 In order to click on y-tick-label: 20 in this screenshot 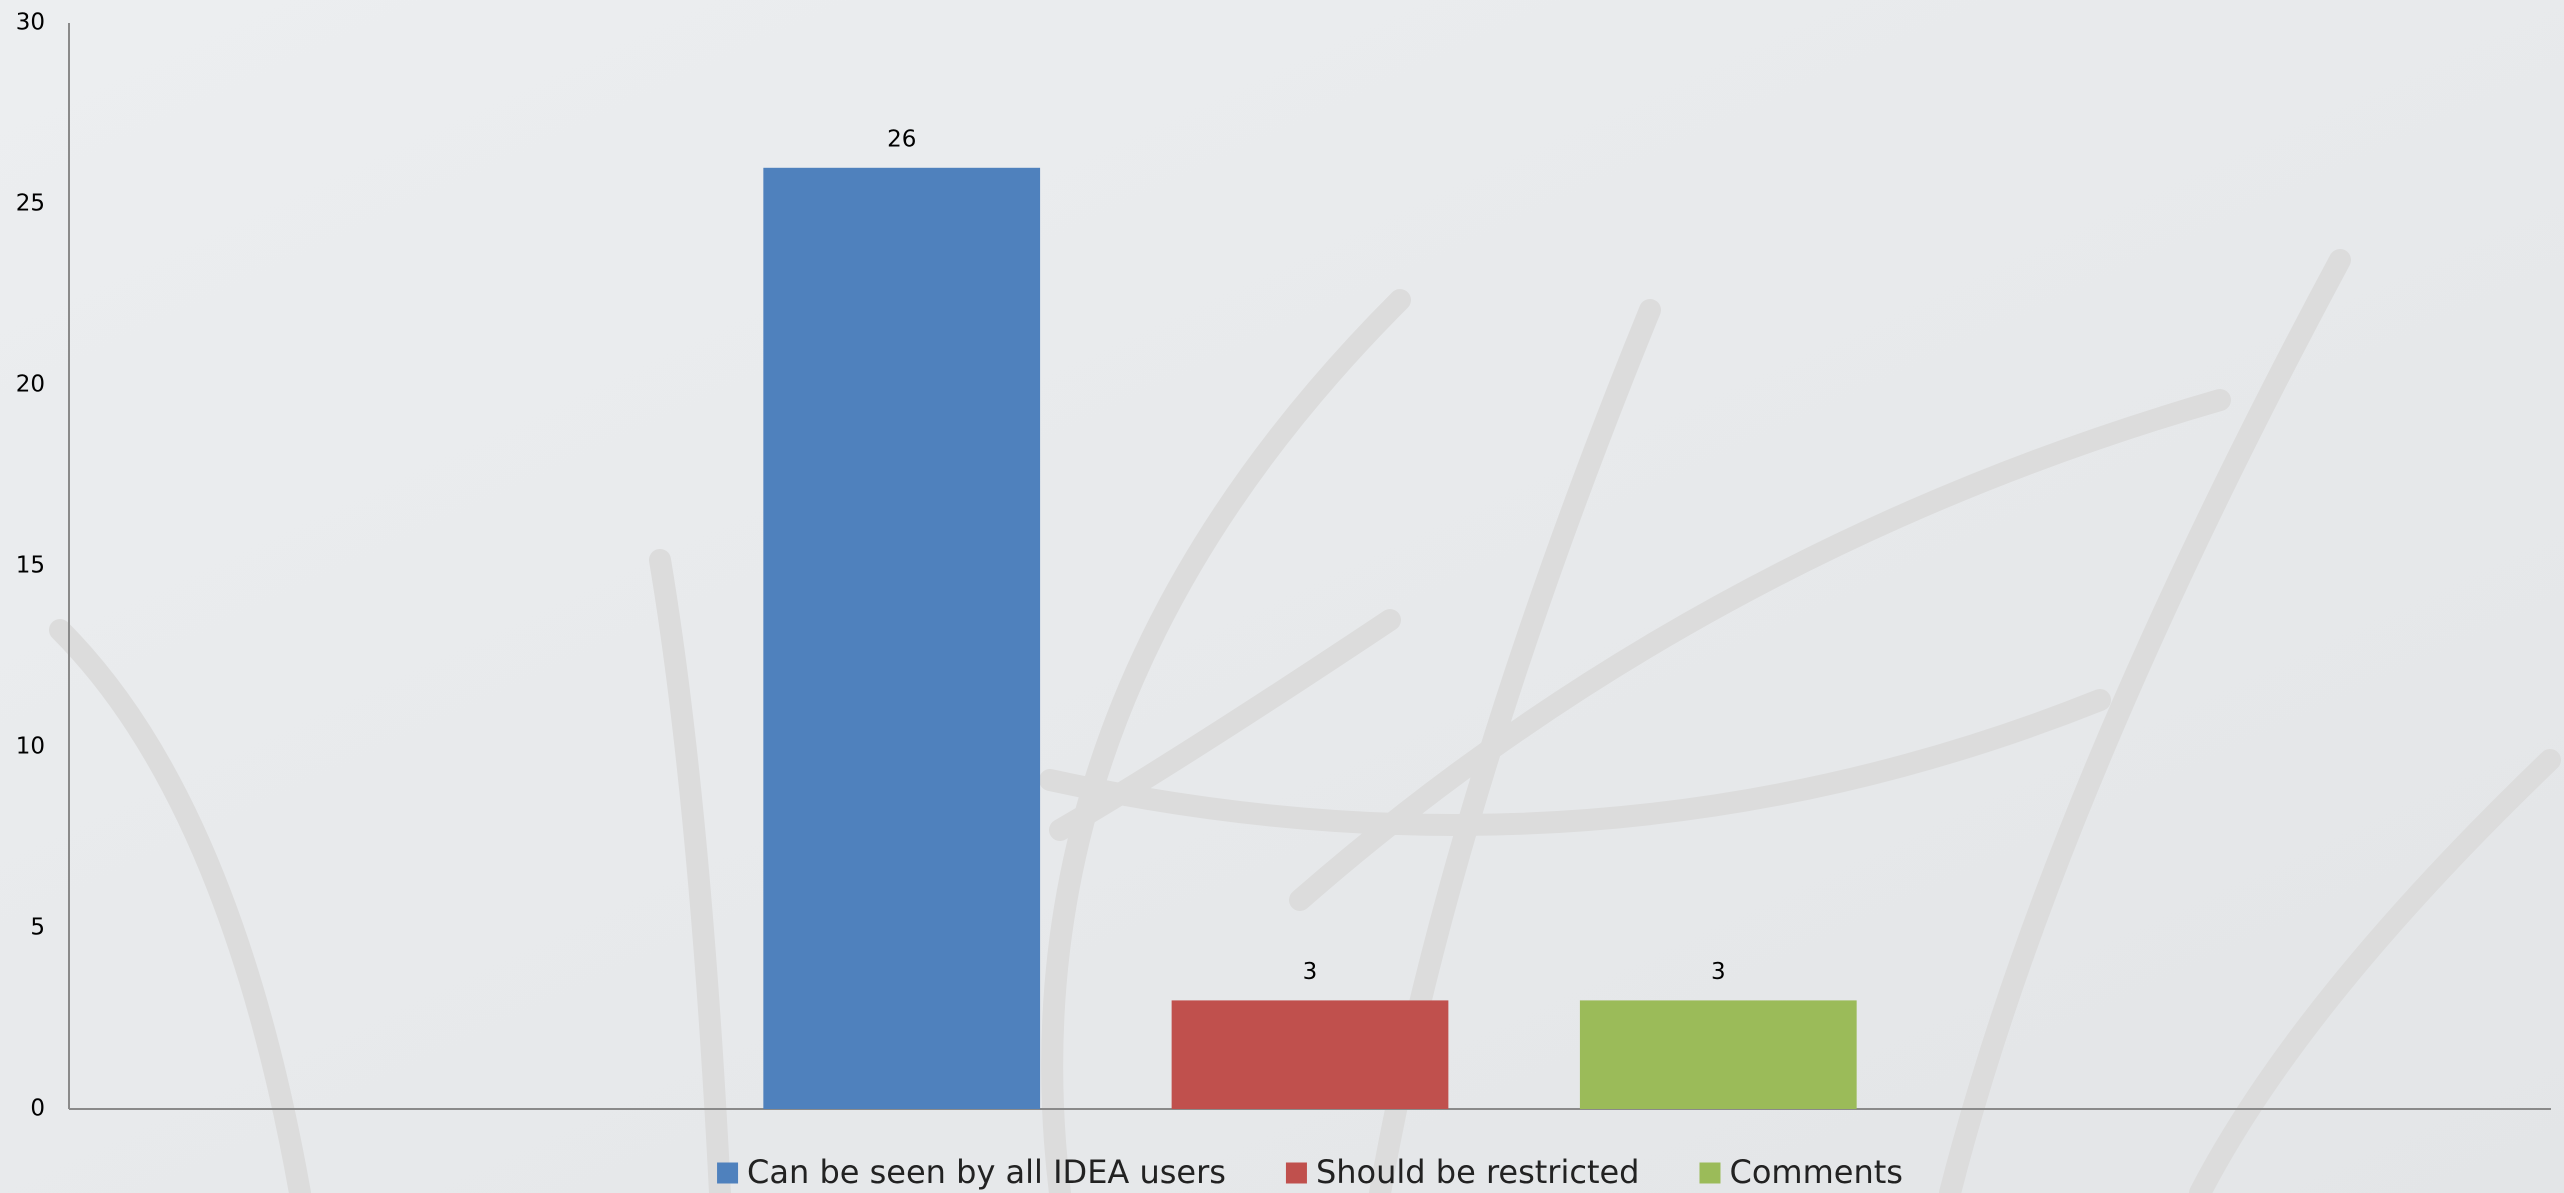, I will do `click(30, 385)`.